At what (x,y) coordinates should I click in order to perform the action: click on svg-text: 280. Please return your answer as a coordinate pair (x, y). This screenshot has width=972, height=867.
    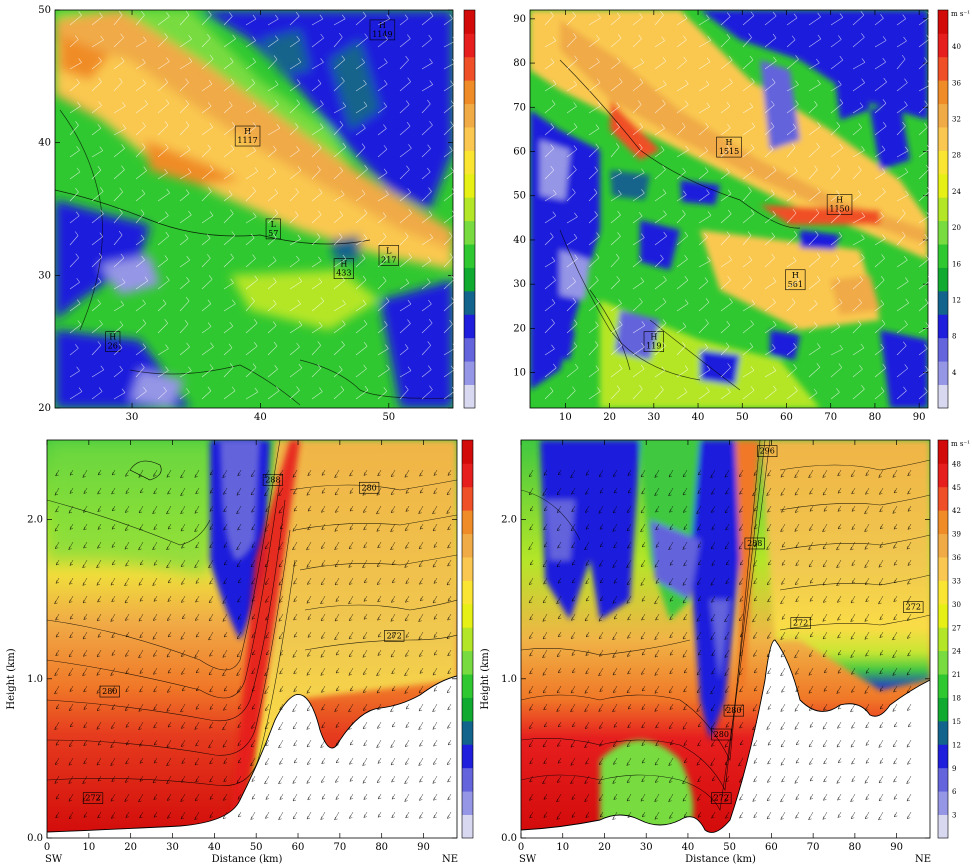
    Looking at the image, I should click on (733, 710).